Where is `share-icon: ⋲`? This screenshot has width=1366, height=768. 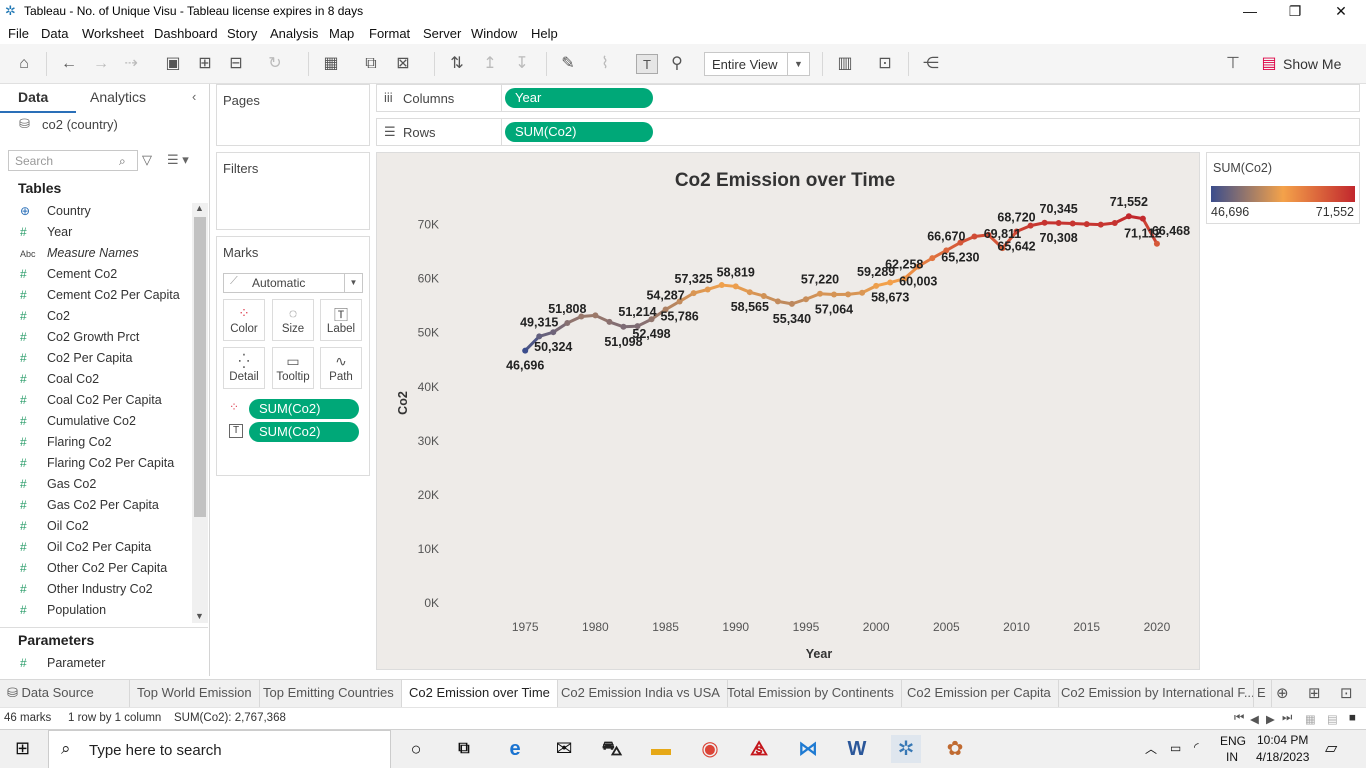
share-icon: ⋲ is located at coordinates (931, 63).